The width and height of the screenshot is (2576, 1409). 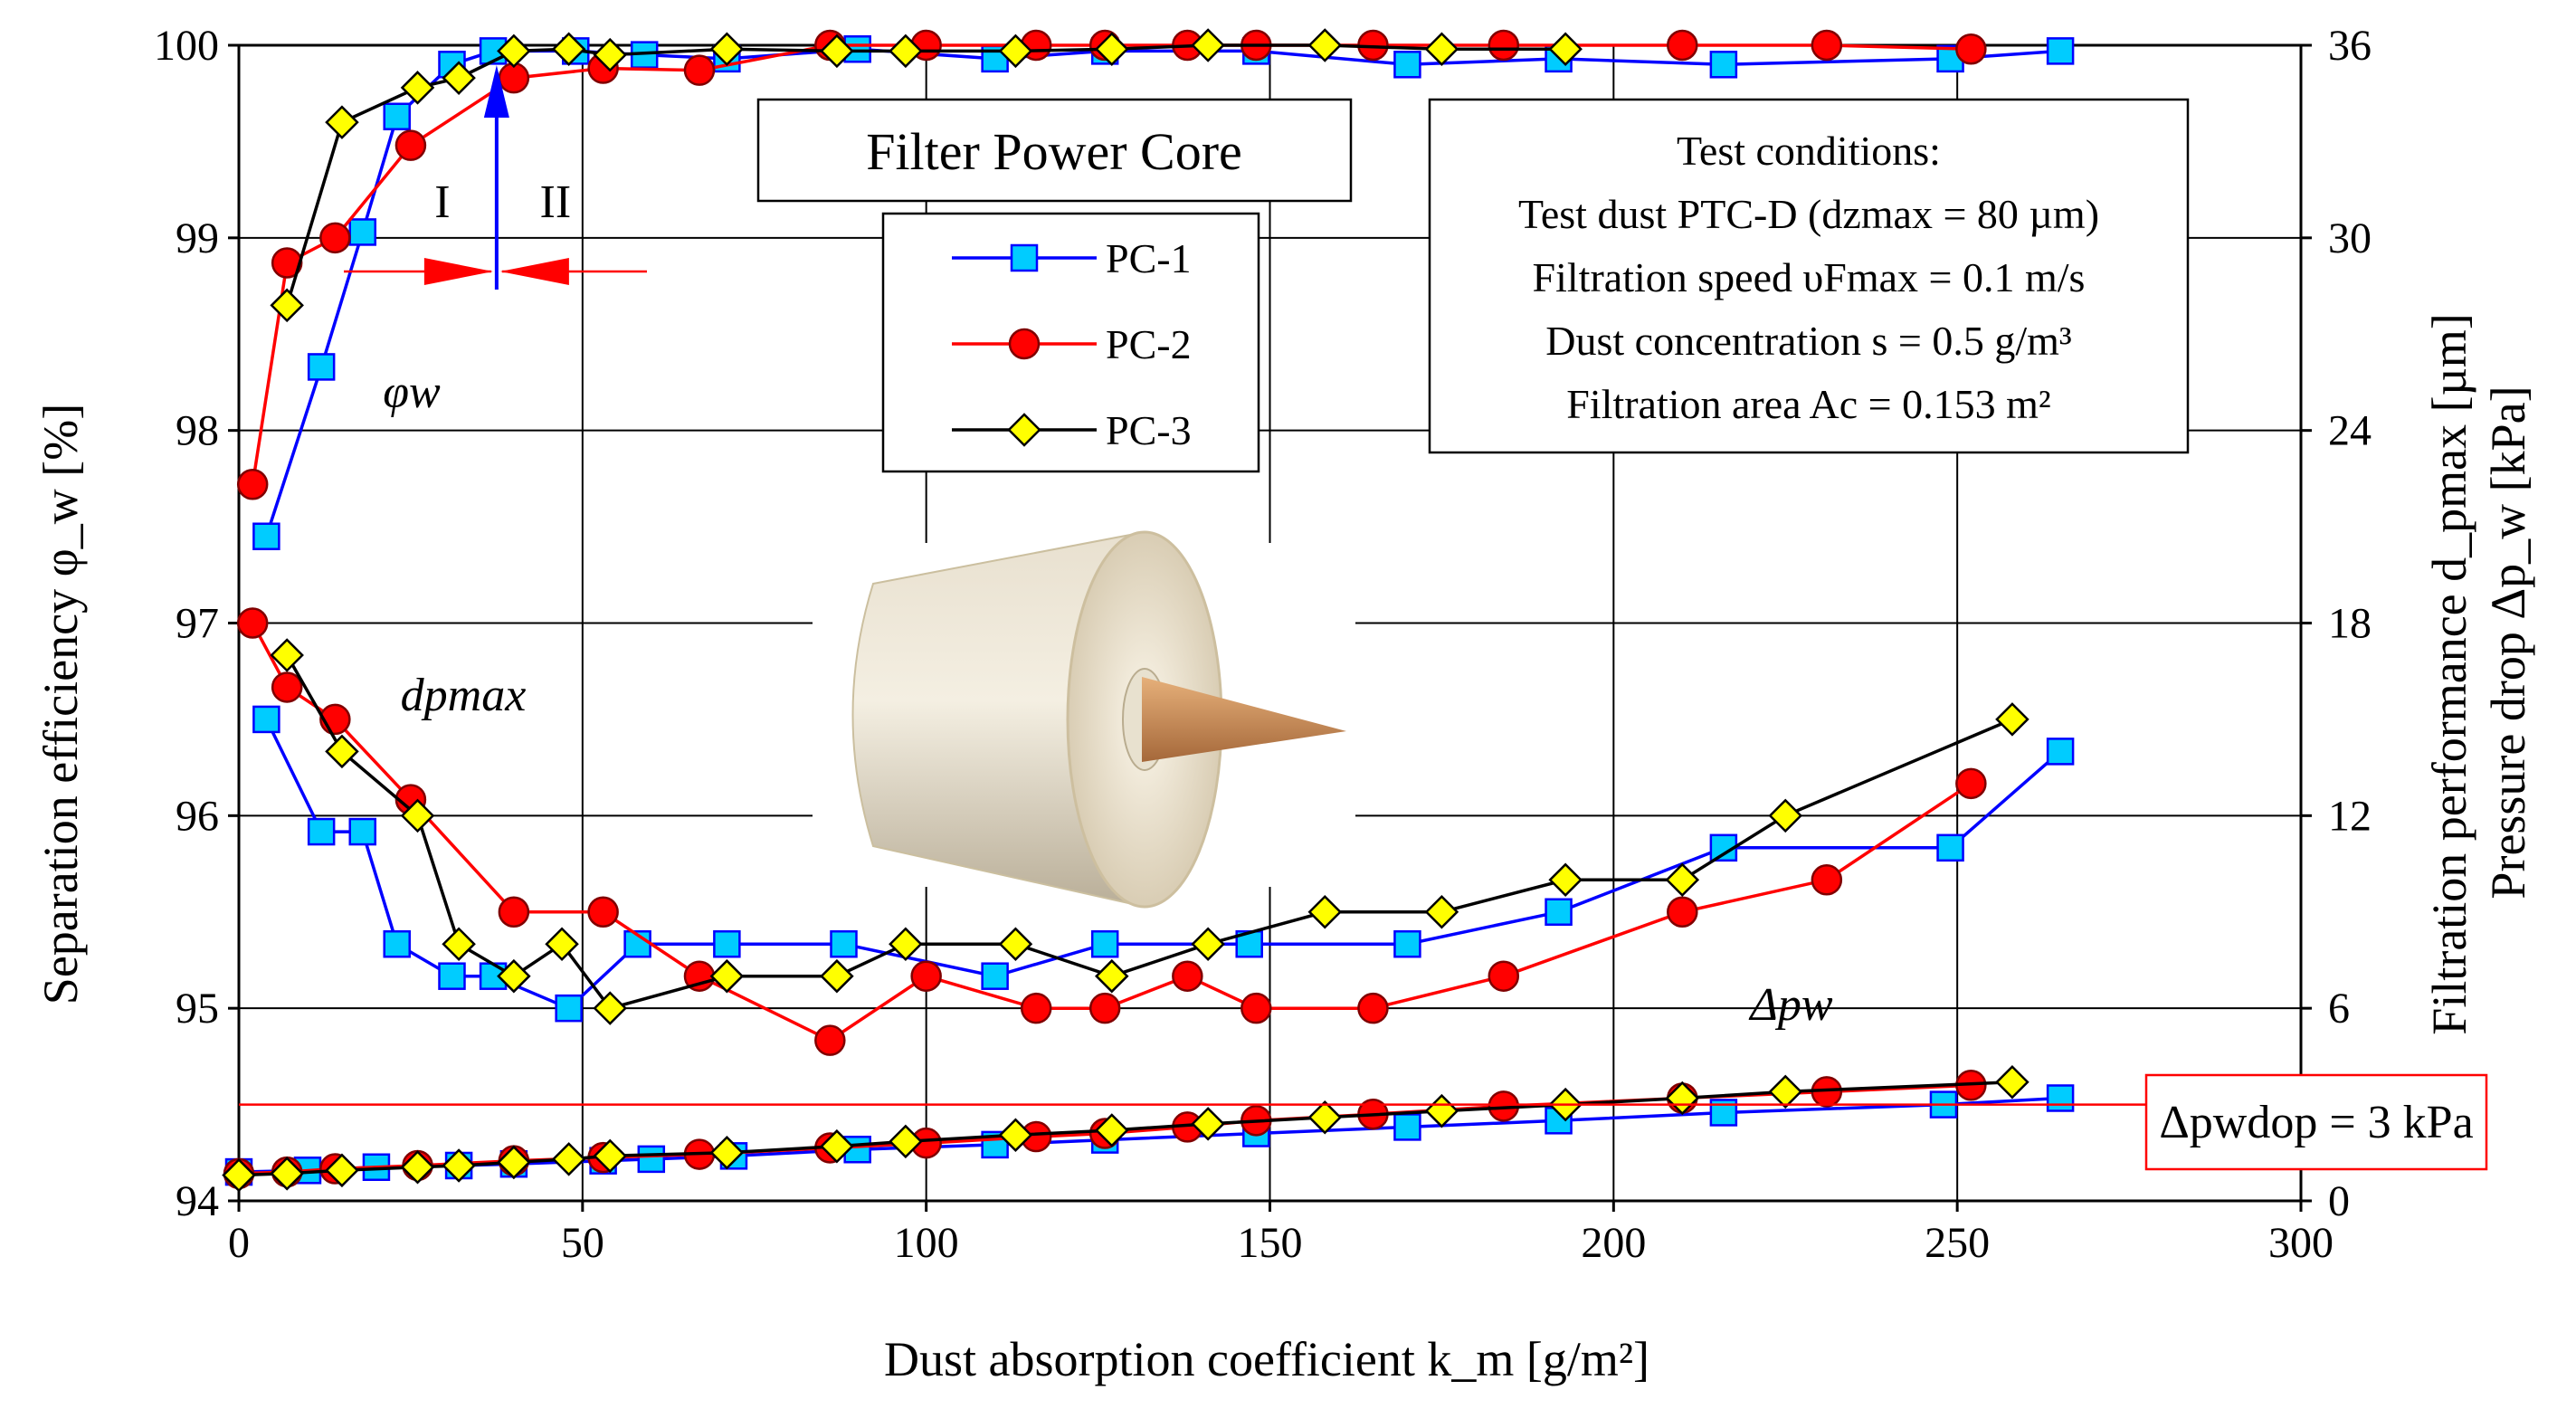 I want to click on y-axis-right-title-1: Filtration performance d_pmax [µm], so click(x=2449, y=673).